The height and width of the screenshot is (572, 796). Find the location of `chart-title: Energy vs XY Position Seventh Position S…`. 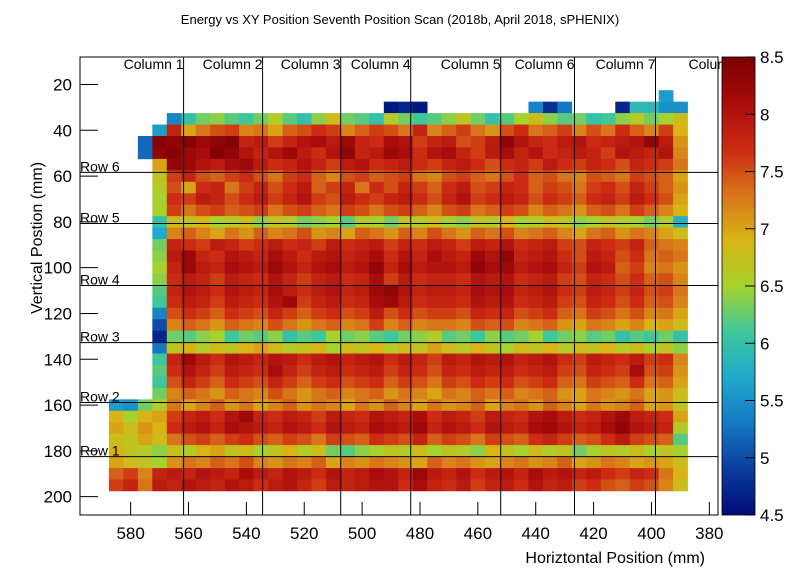

chart-title: Energy vs XY Position Seventh Position S… is located at coordinates (400, 19).